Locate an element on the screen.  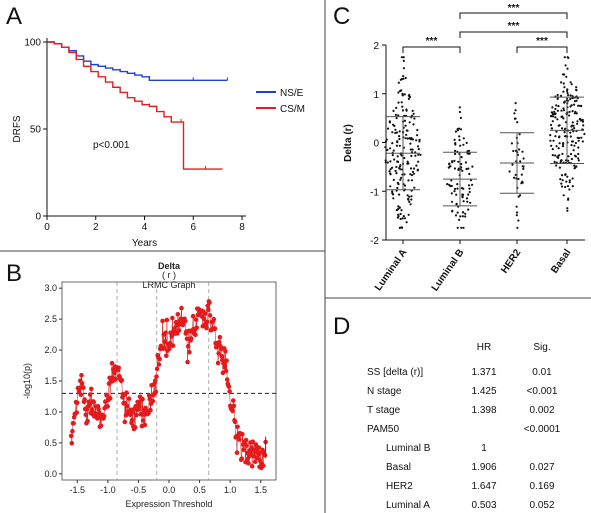
a-x-tick-label: 8 is located at coordinates (242, 227).